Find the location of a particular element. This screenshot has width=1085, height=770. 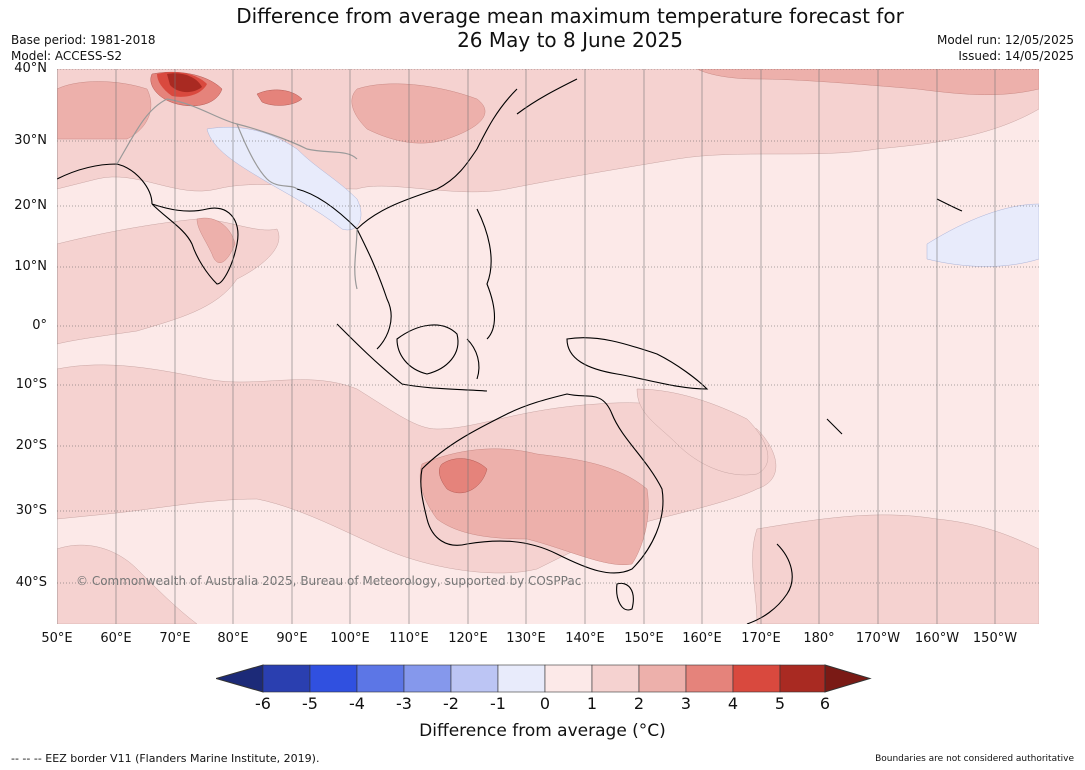

lon-label-140e: 140°E is located at coordinates (585, 638).